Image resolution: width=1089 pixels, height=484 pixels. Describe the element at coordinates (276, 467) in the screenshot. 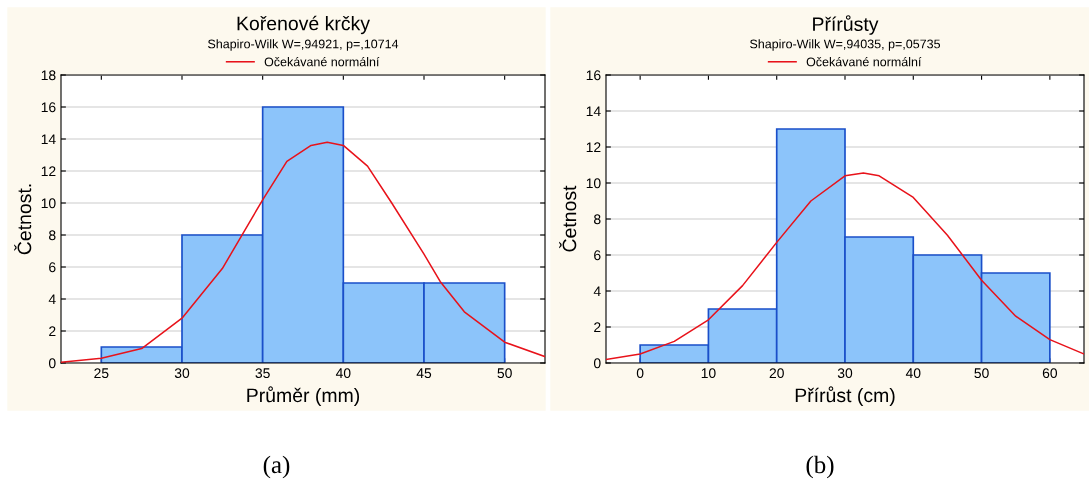

I see `text: (a)` at that location.